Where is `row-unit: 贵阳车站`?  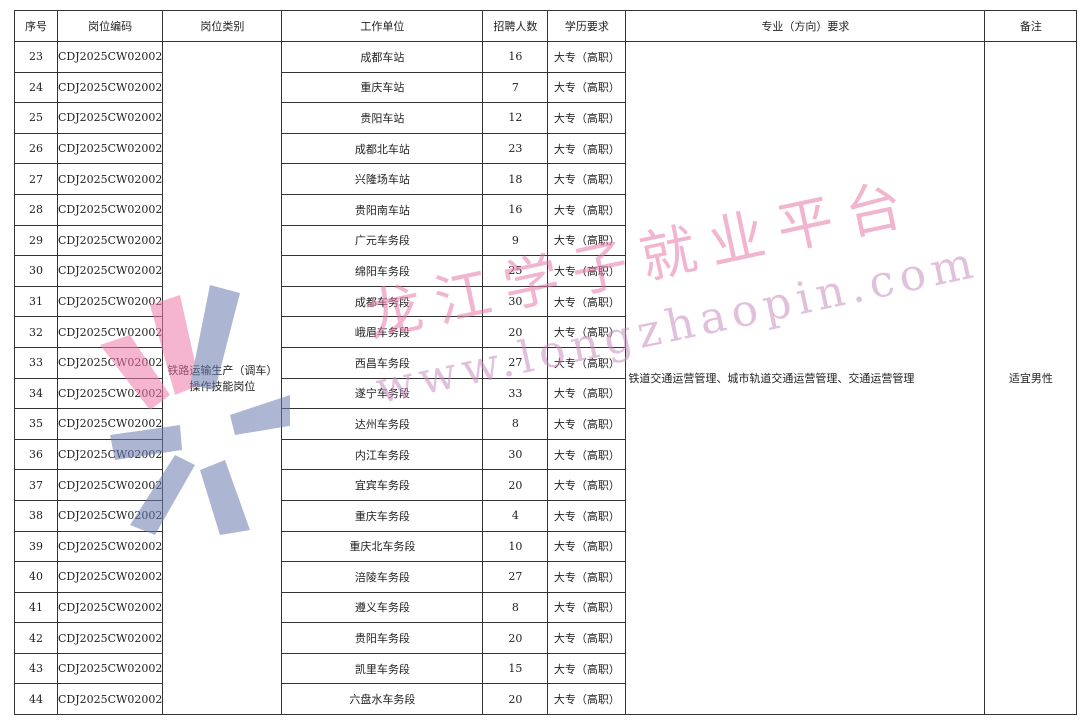
row-unit: 贵阳车站 is located at coordinates (382, 118).